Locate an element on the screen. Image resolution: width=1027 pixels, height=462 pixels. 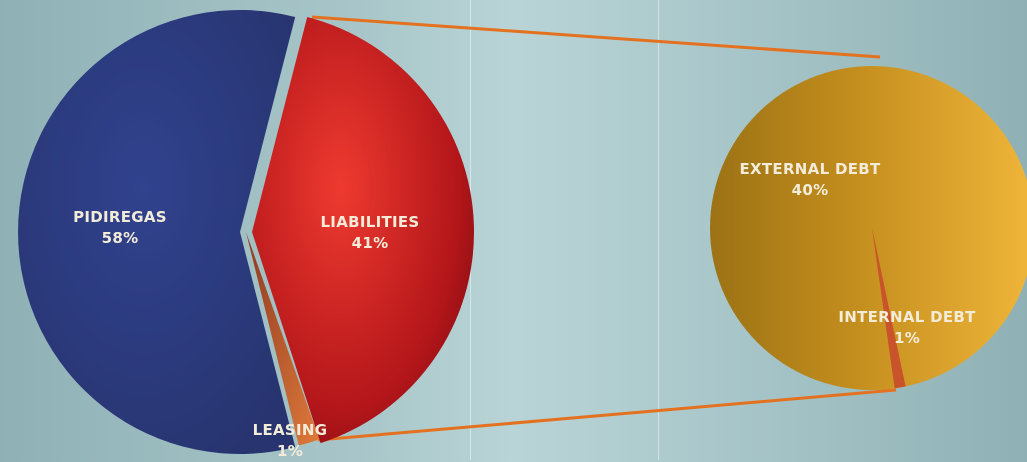
slice-name-internal-debt: INTERNAL DEBT is located at coordinates (907, 317).